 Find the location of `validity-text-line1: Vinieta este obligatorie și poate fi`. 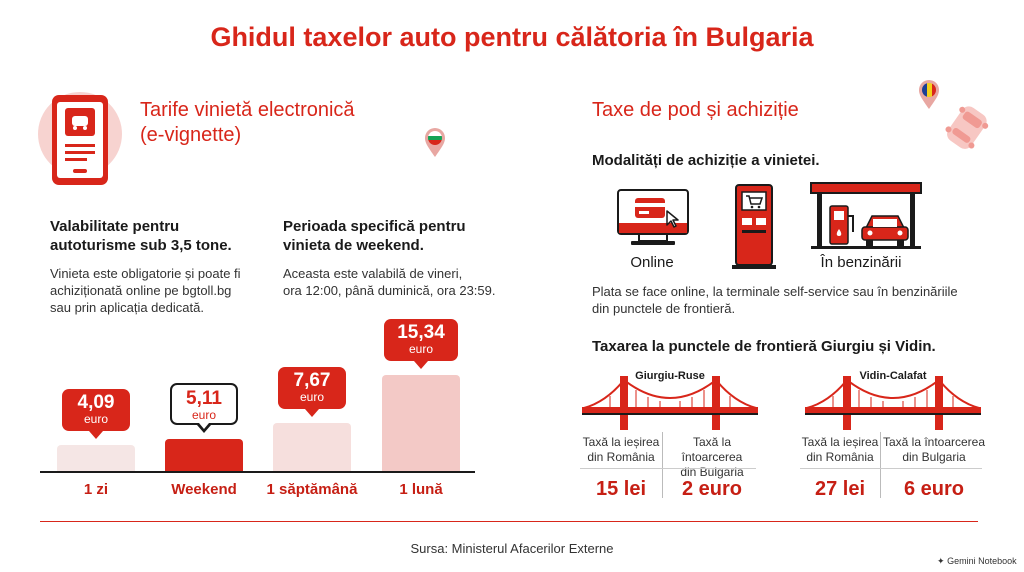

validity-text-line1: Vinieta este obligatorie și poate fi is located at coordinates (145, 273).